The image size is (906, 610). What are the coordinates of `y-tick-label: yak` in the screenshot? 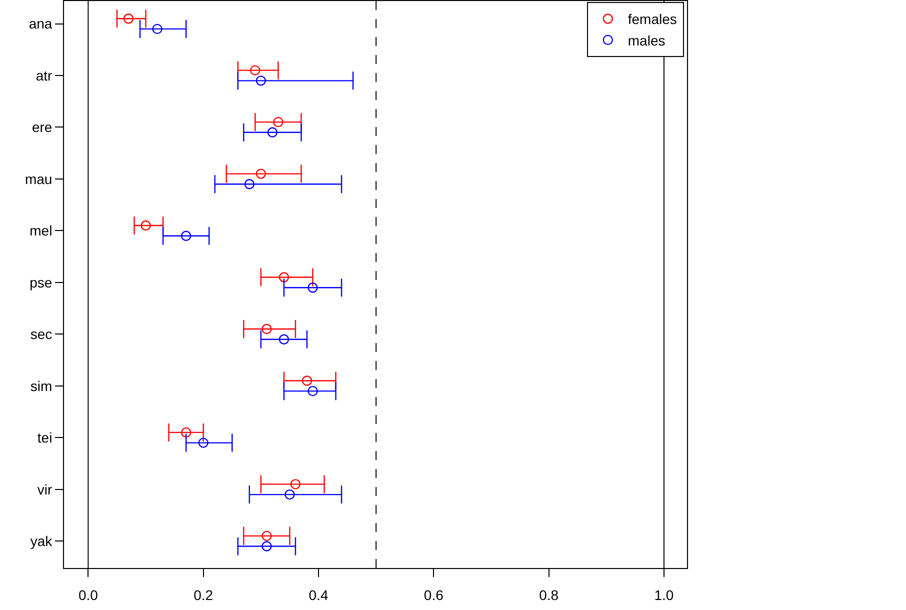 It's located at (42, 541).